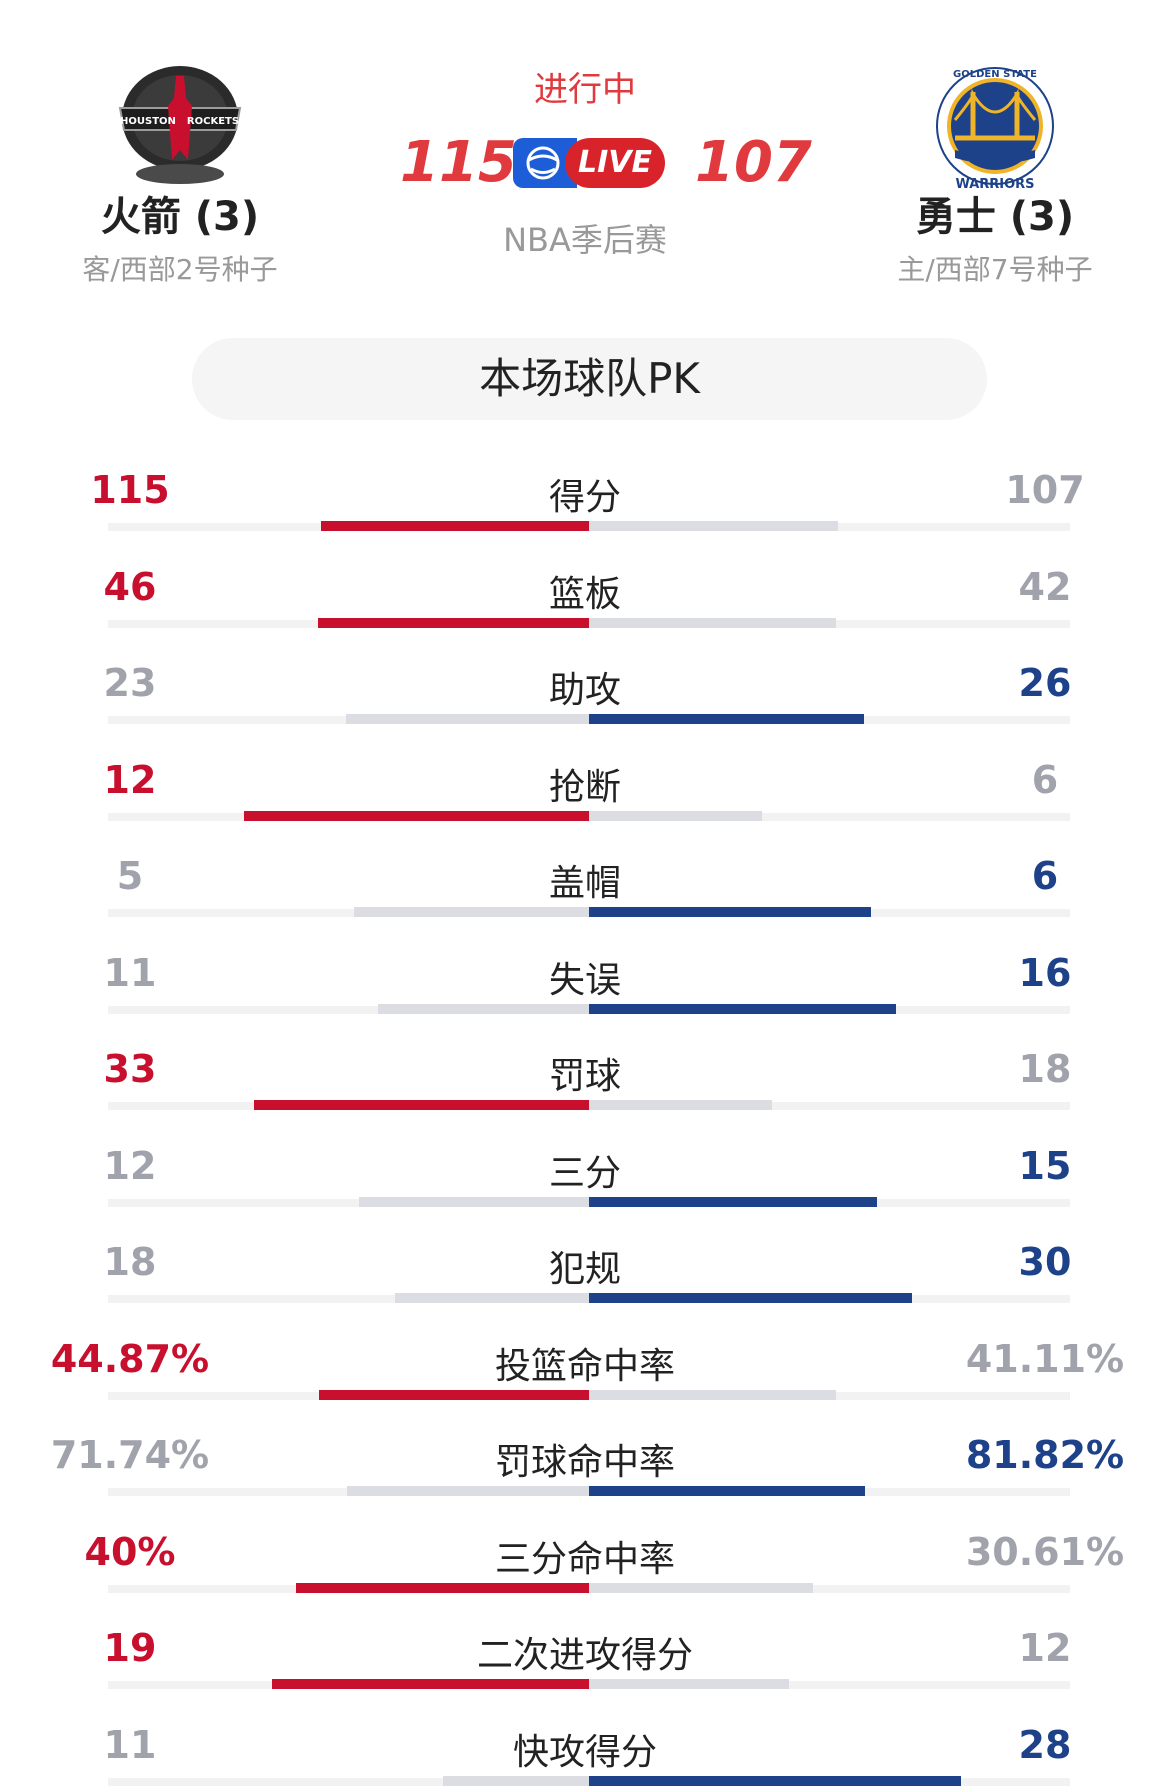  I want to click on stat-home-value: 41.11%, so click(1045, 1358).